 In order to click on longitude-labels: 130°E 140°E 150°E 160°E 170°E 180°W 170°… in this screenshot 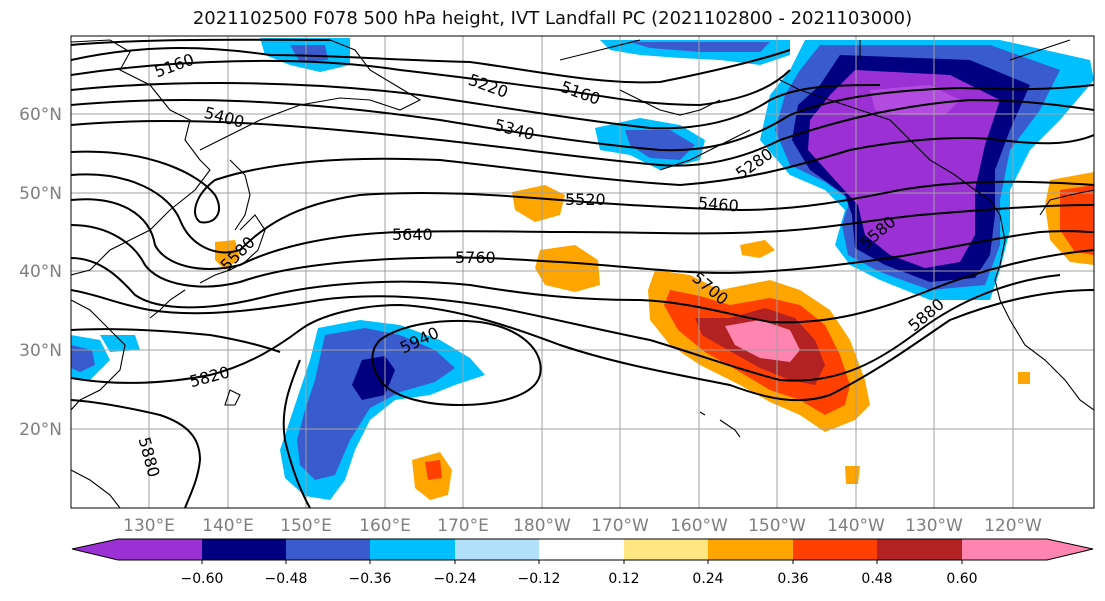, I will do `click(582, 526)`.